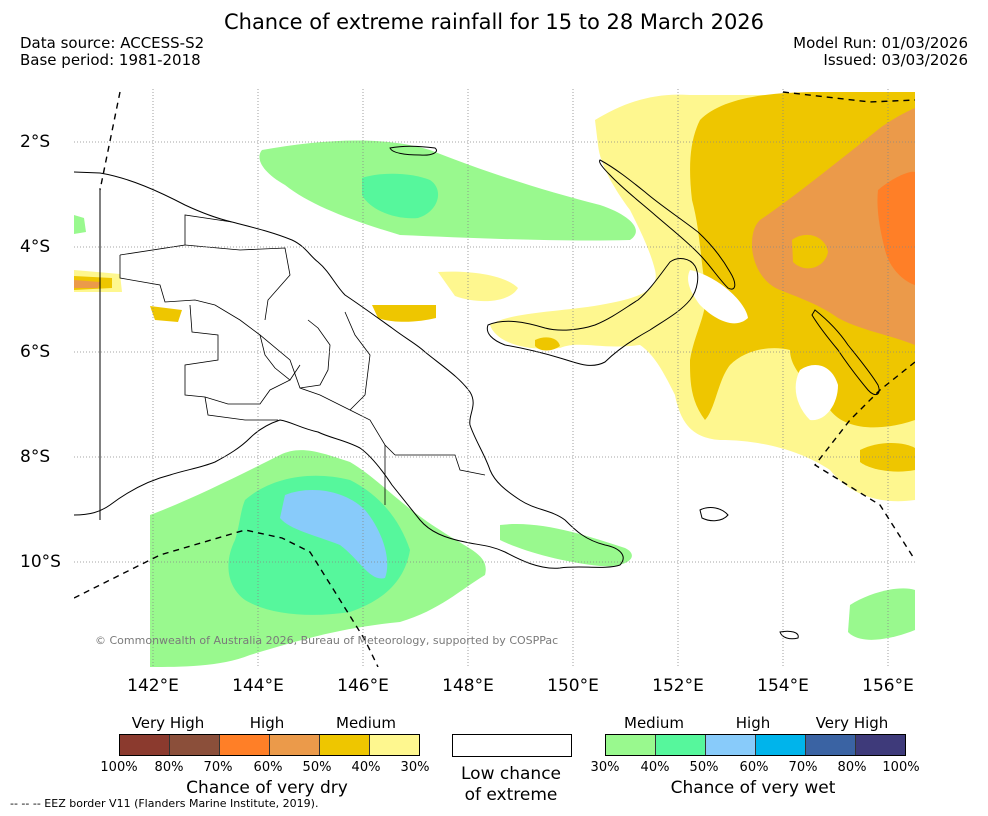  Describe the element at coordinates (80, 224) in the screenshot. I see `wet-medium-region-west` at that location.